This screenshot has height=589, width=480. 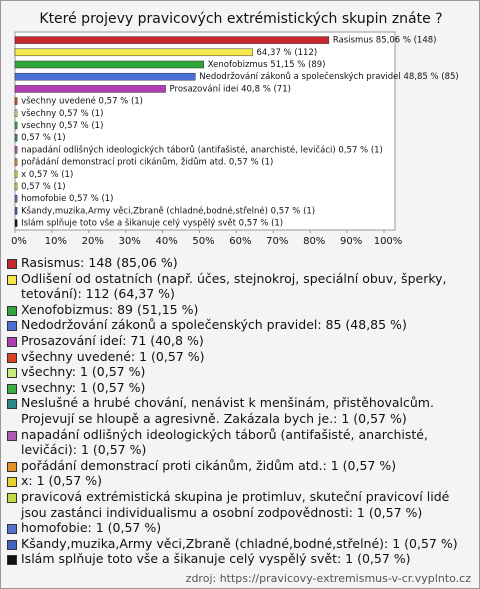 What do you see at coordinates (62, 113) in the screenshot?
I see `bar-label: všechny 0,57 % (1)` at bounding box center [62, 113].